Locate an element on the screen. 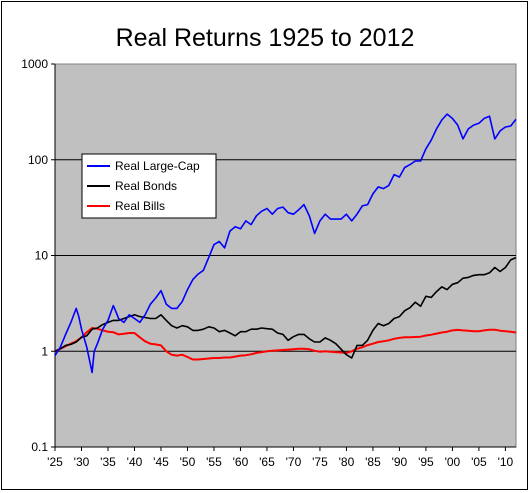 This screenshot has width=531, height=493. series-line-real-bills is located at coordinates (285, 344).